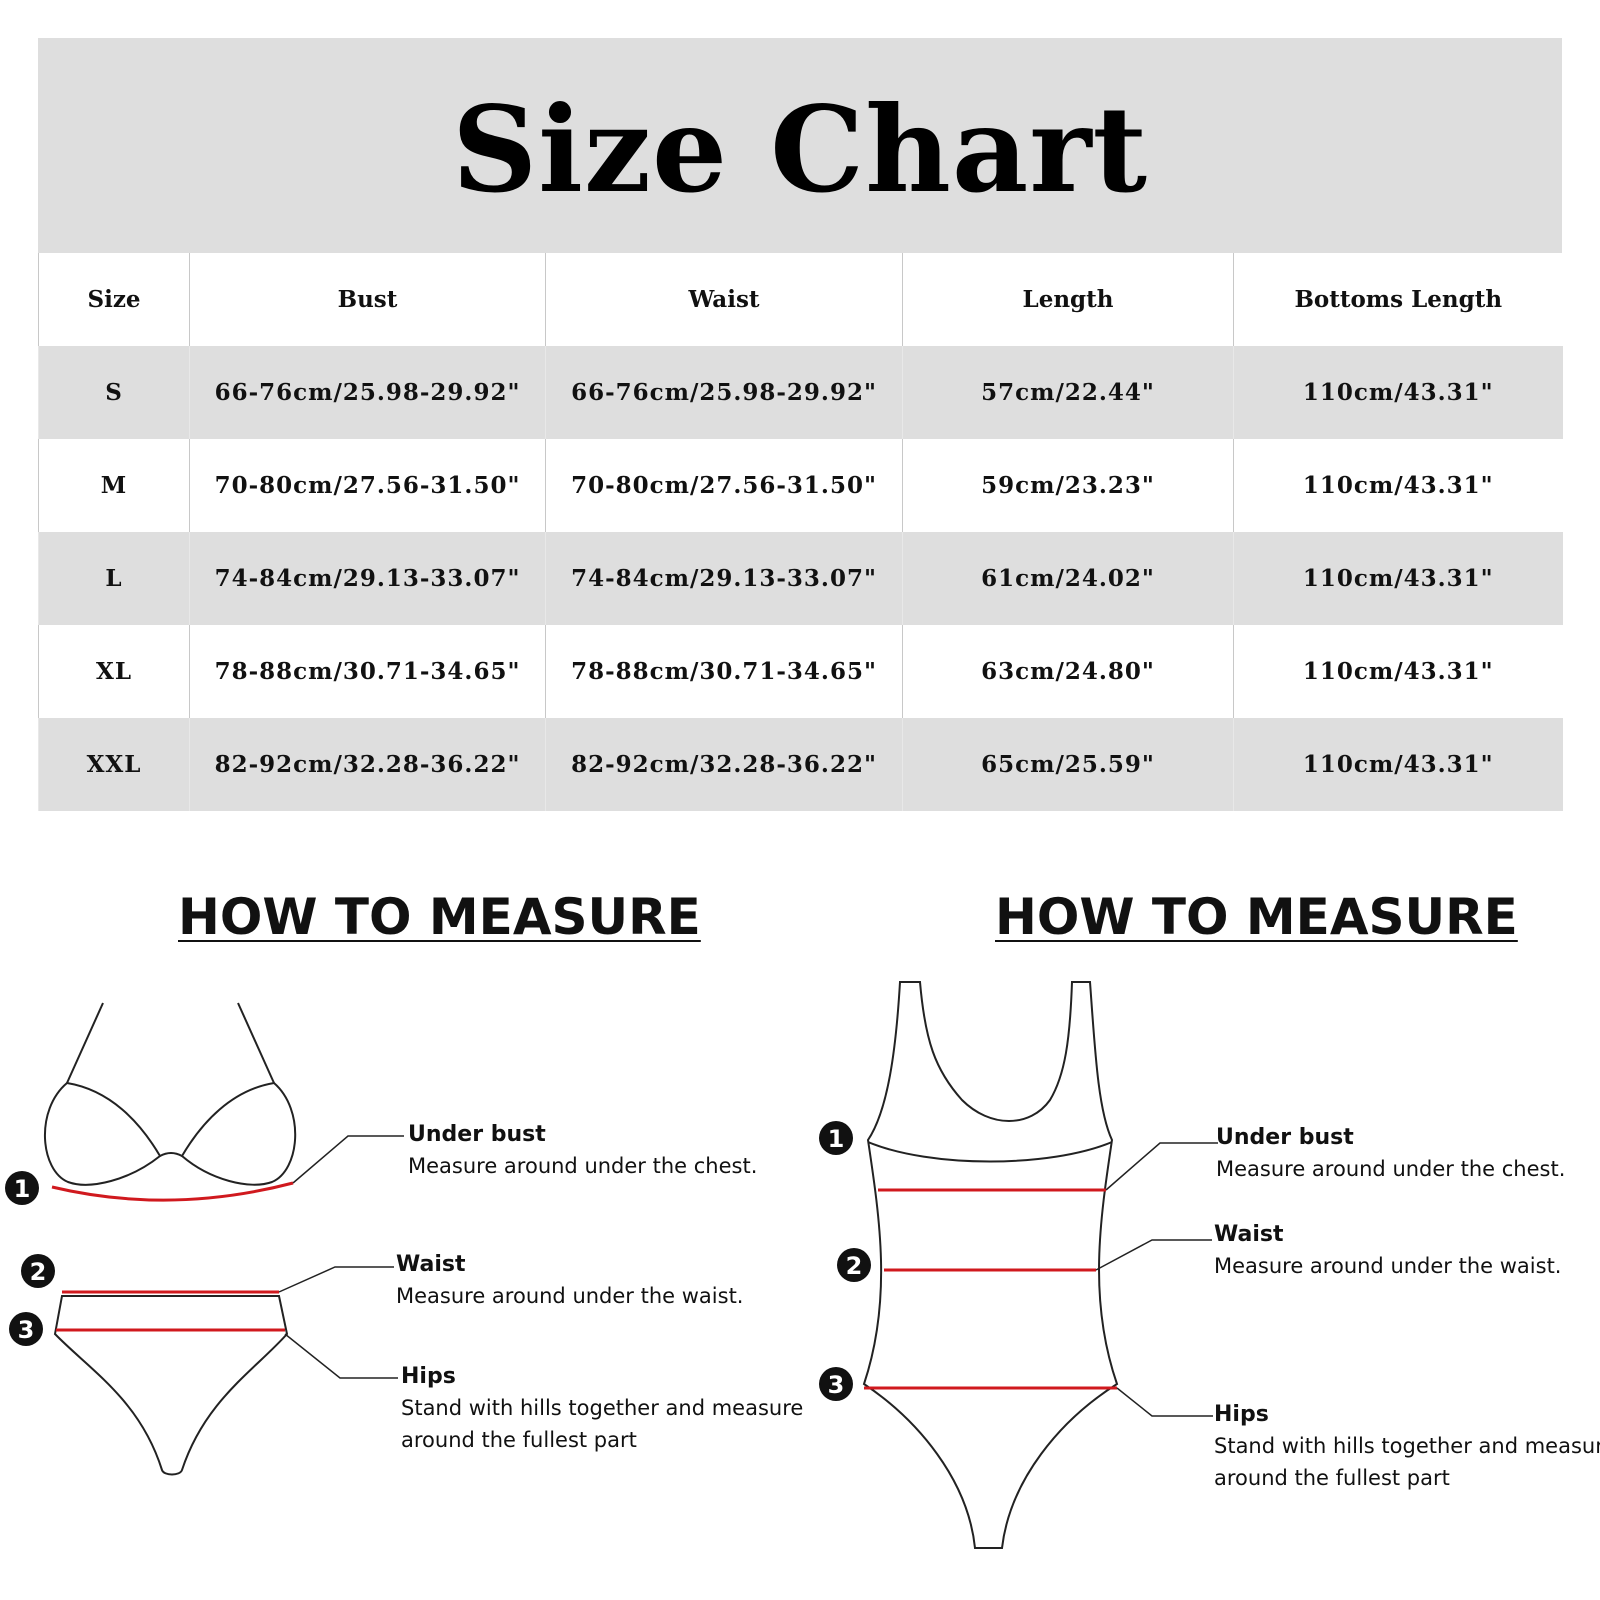 This screenshot has width=1600, height=1600. What do you see at coordinates (170, 1094) in the screenshot?
I see `bikini-top-illustration` at bounding box center [170, 1094].